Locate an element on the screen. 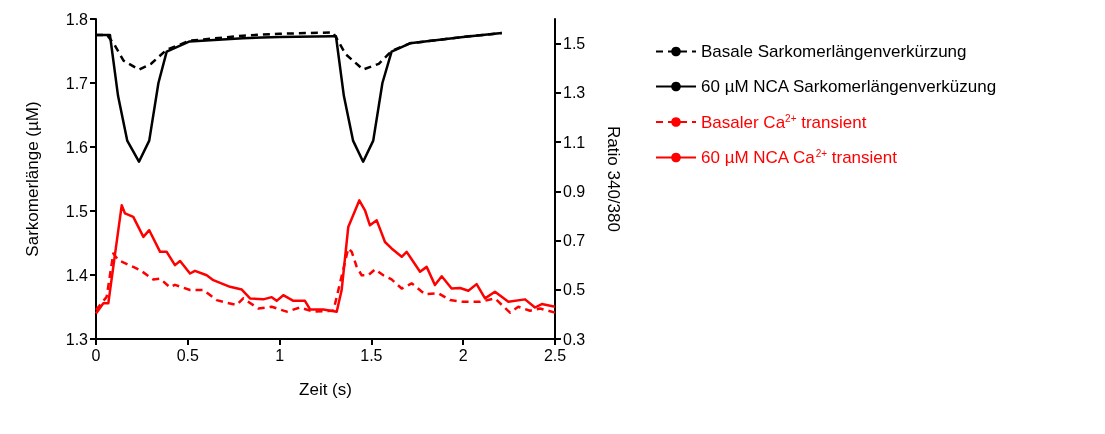 This screenshot has height=434, width=1105. y2-tick-label: 0.3 is located at coordinates (574, 339).